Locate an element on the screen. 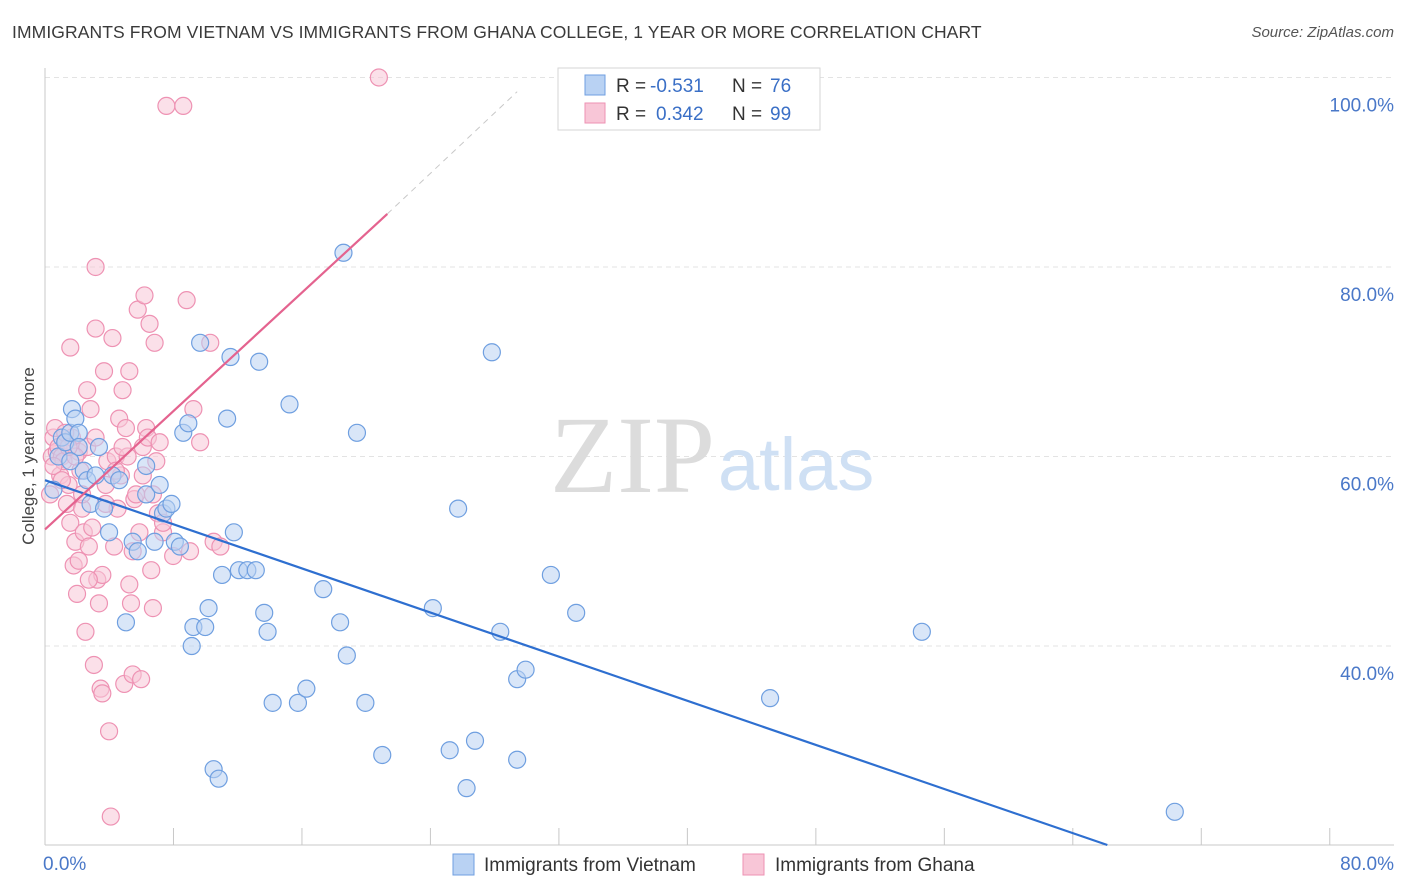 The height and width of the screenshot is (892, 1406). legend-n-label-vietnam: N = is located at coordinates (747, 86).